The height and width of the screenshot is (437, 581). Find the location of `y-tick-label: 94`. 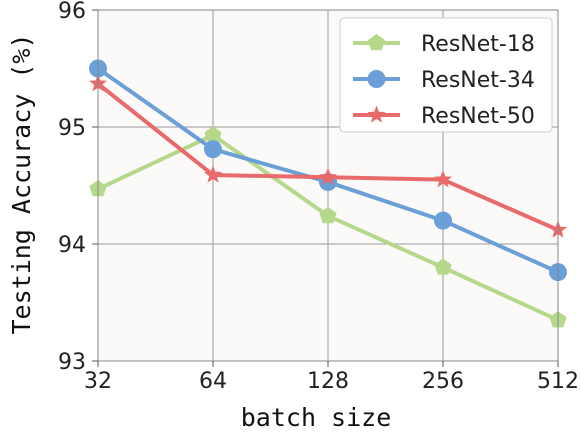

y-tick-label: 94 is located at coordinates (72, 245).